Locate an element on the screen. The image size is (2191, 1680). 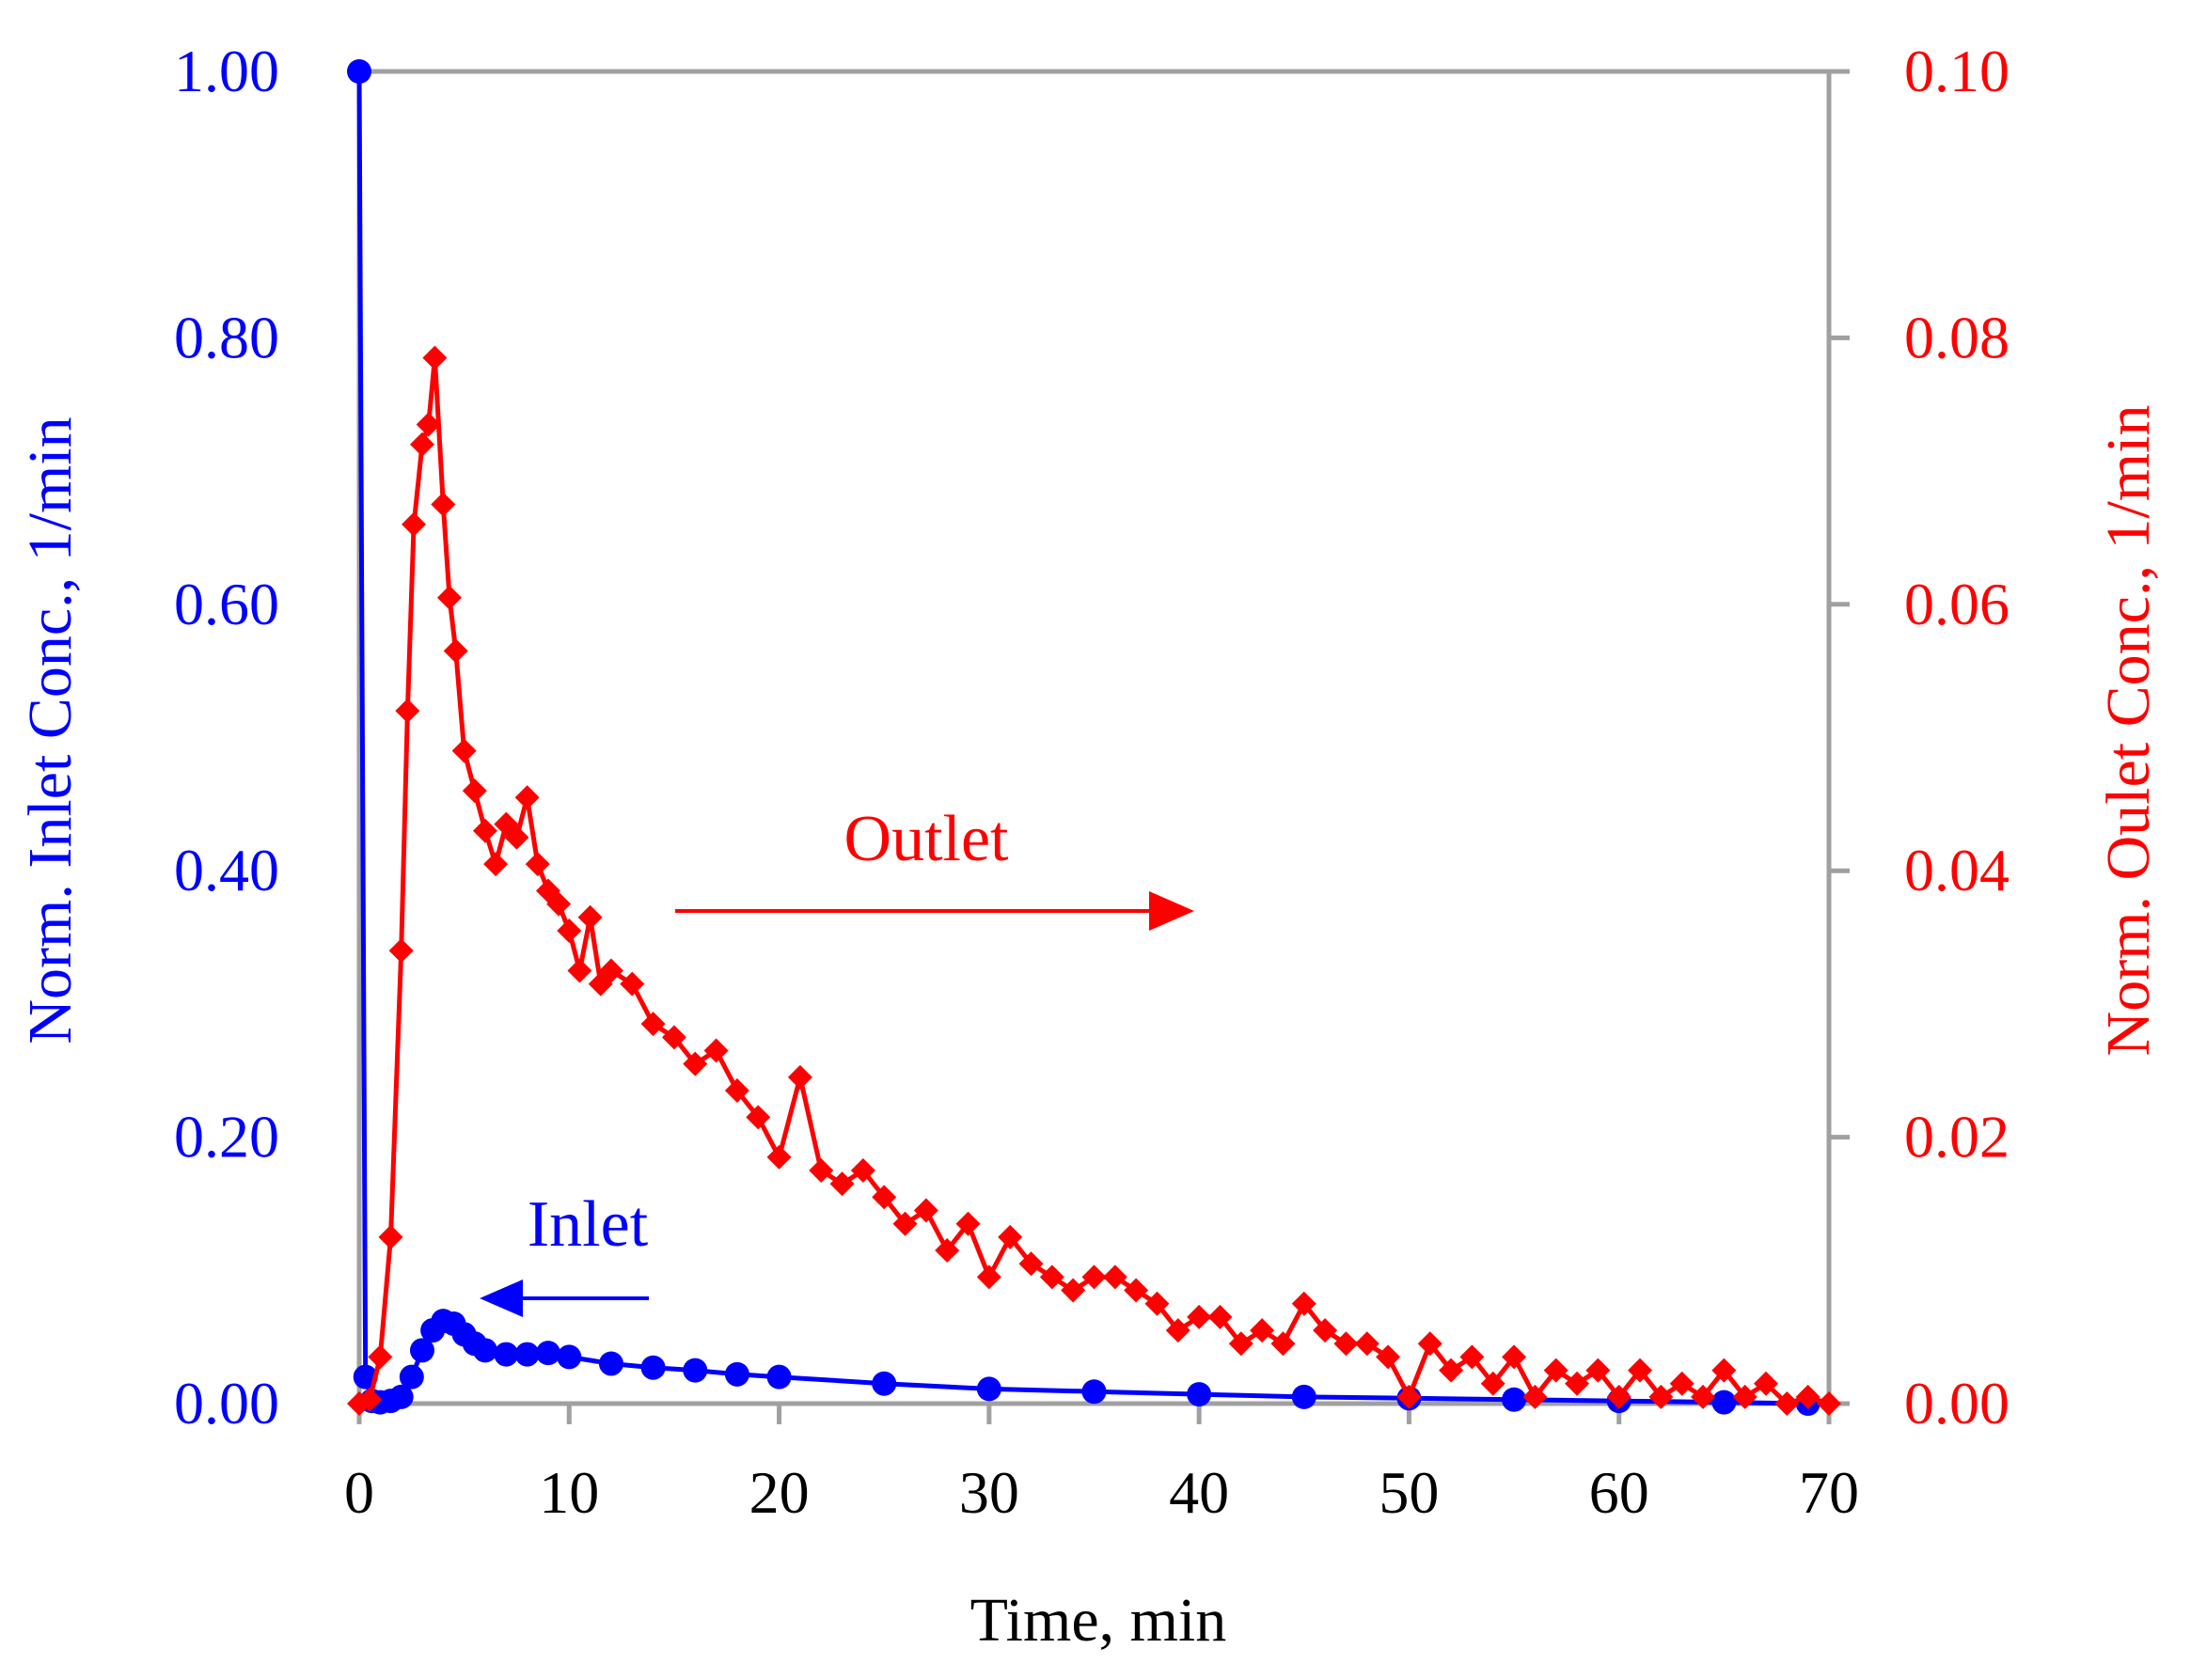
inlet-arrow-head is located at coordinates (502, 1298).